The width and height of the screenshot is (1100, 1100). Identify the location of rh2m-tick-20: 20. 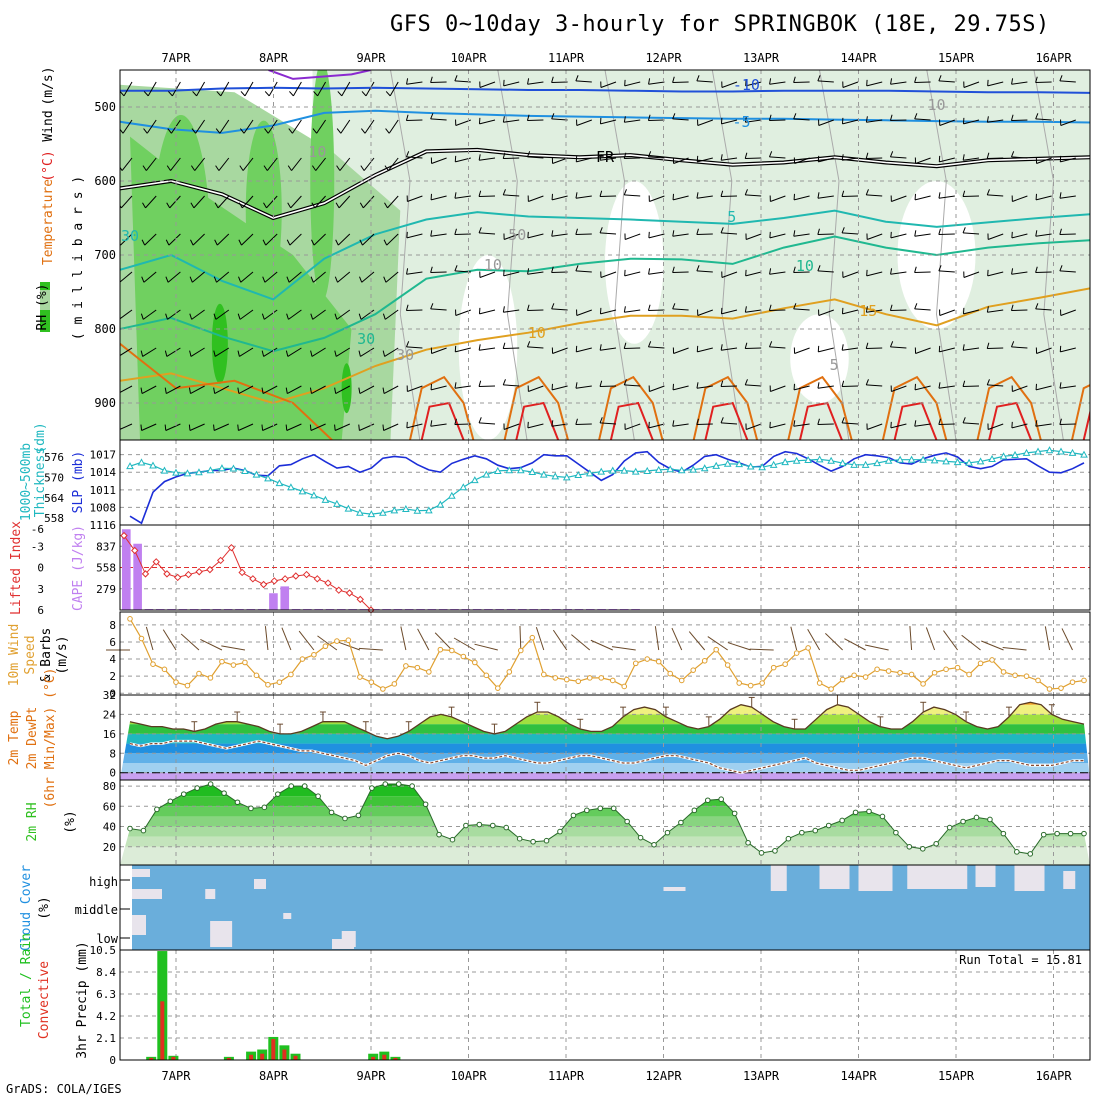
(109, 847).